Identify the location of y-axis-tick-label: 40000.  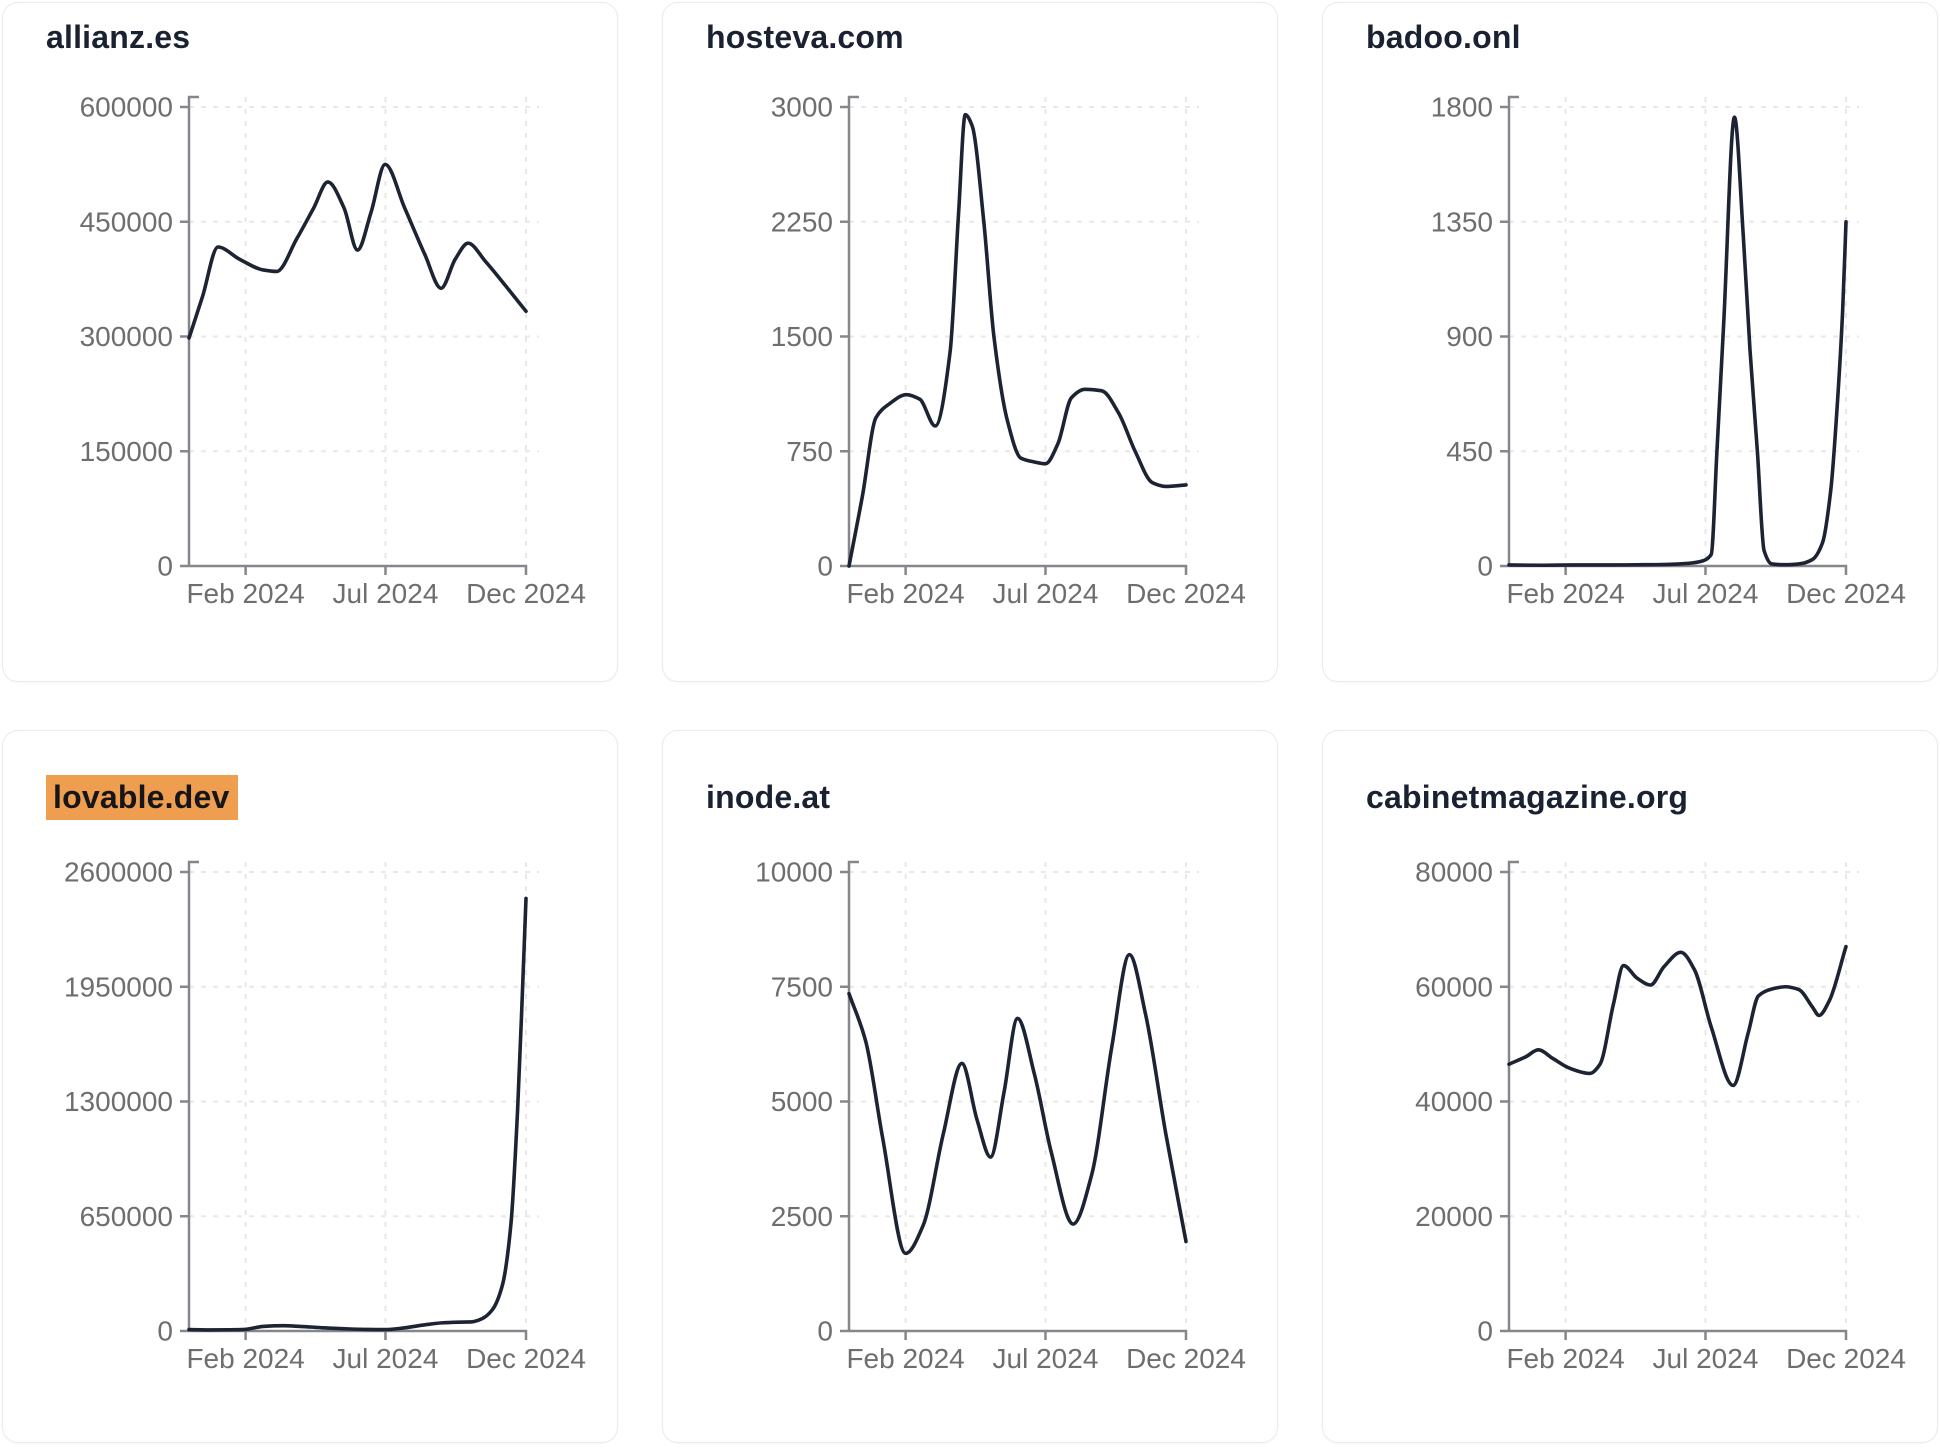
(1454, 1101).